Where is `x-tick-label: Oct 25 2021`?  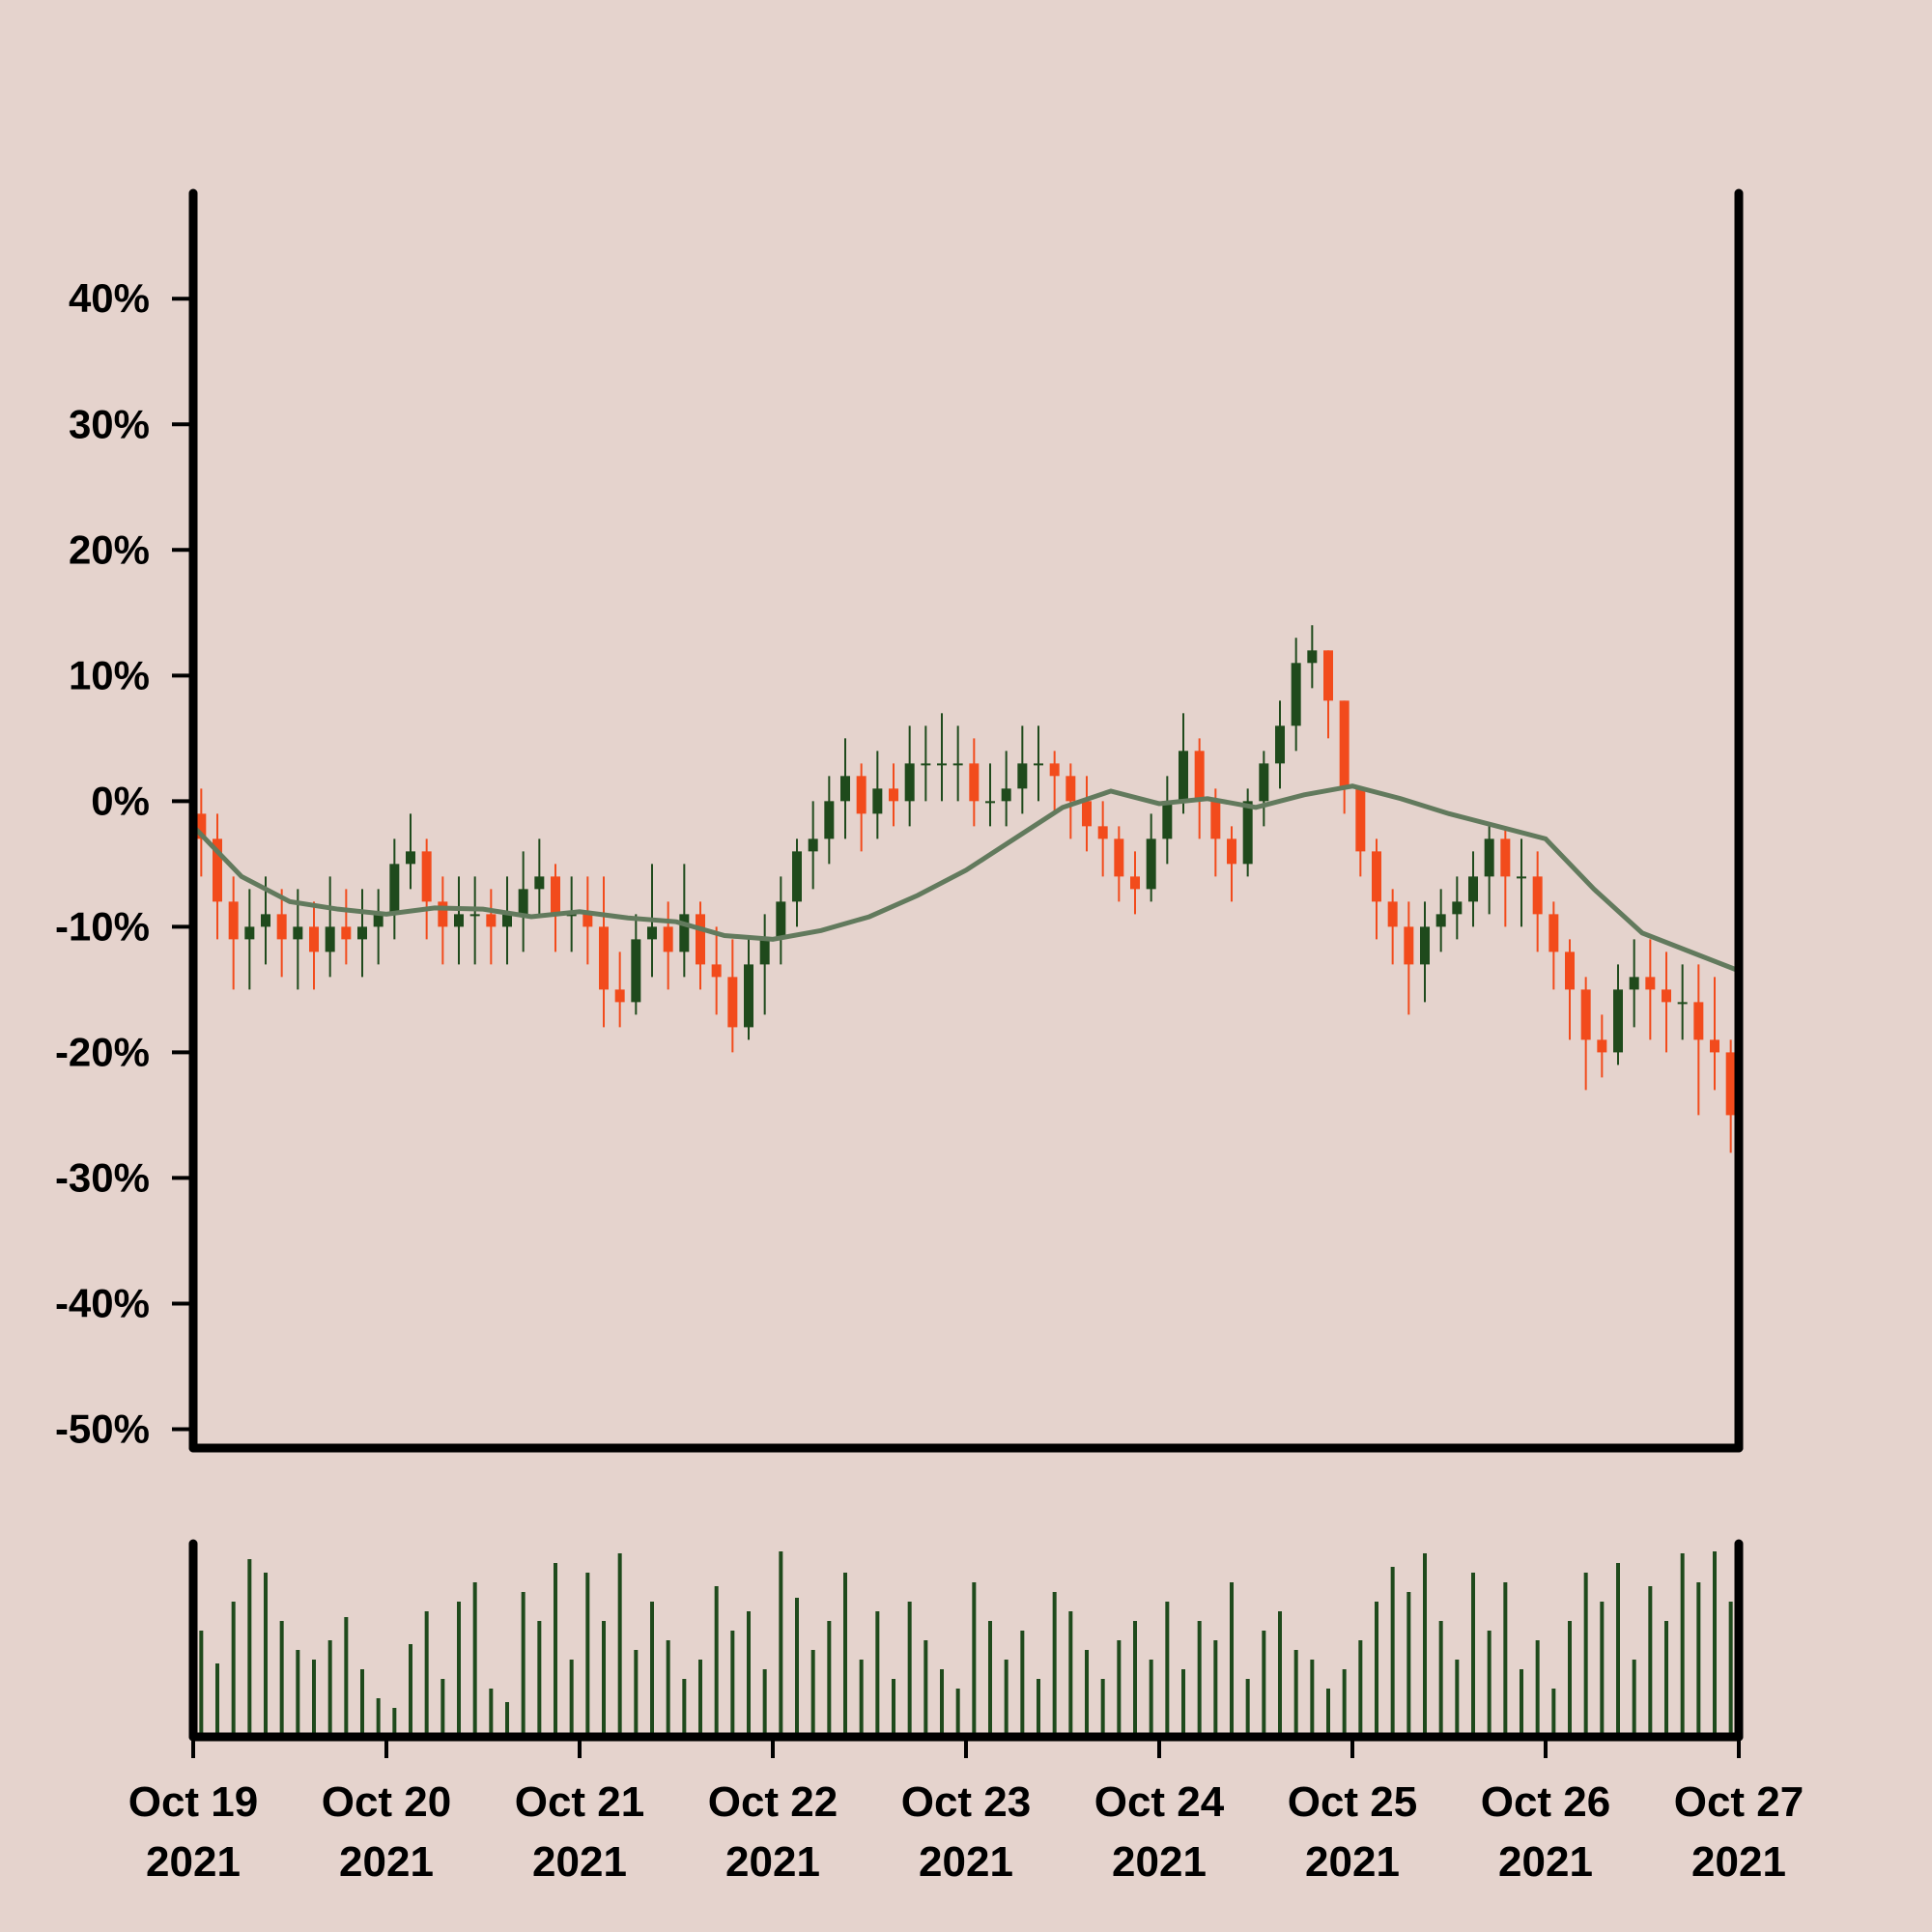 x-tick-label: Oct 25 2021 is located at coordinates (1353, 1832).